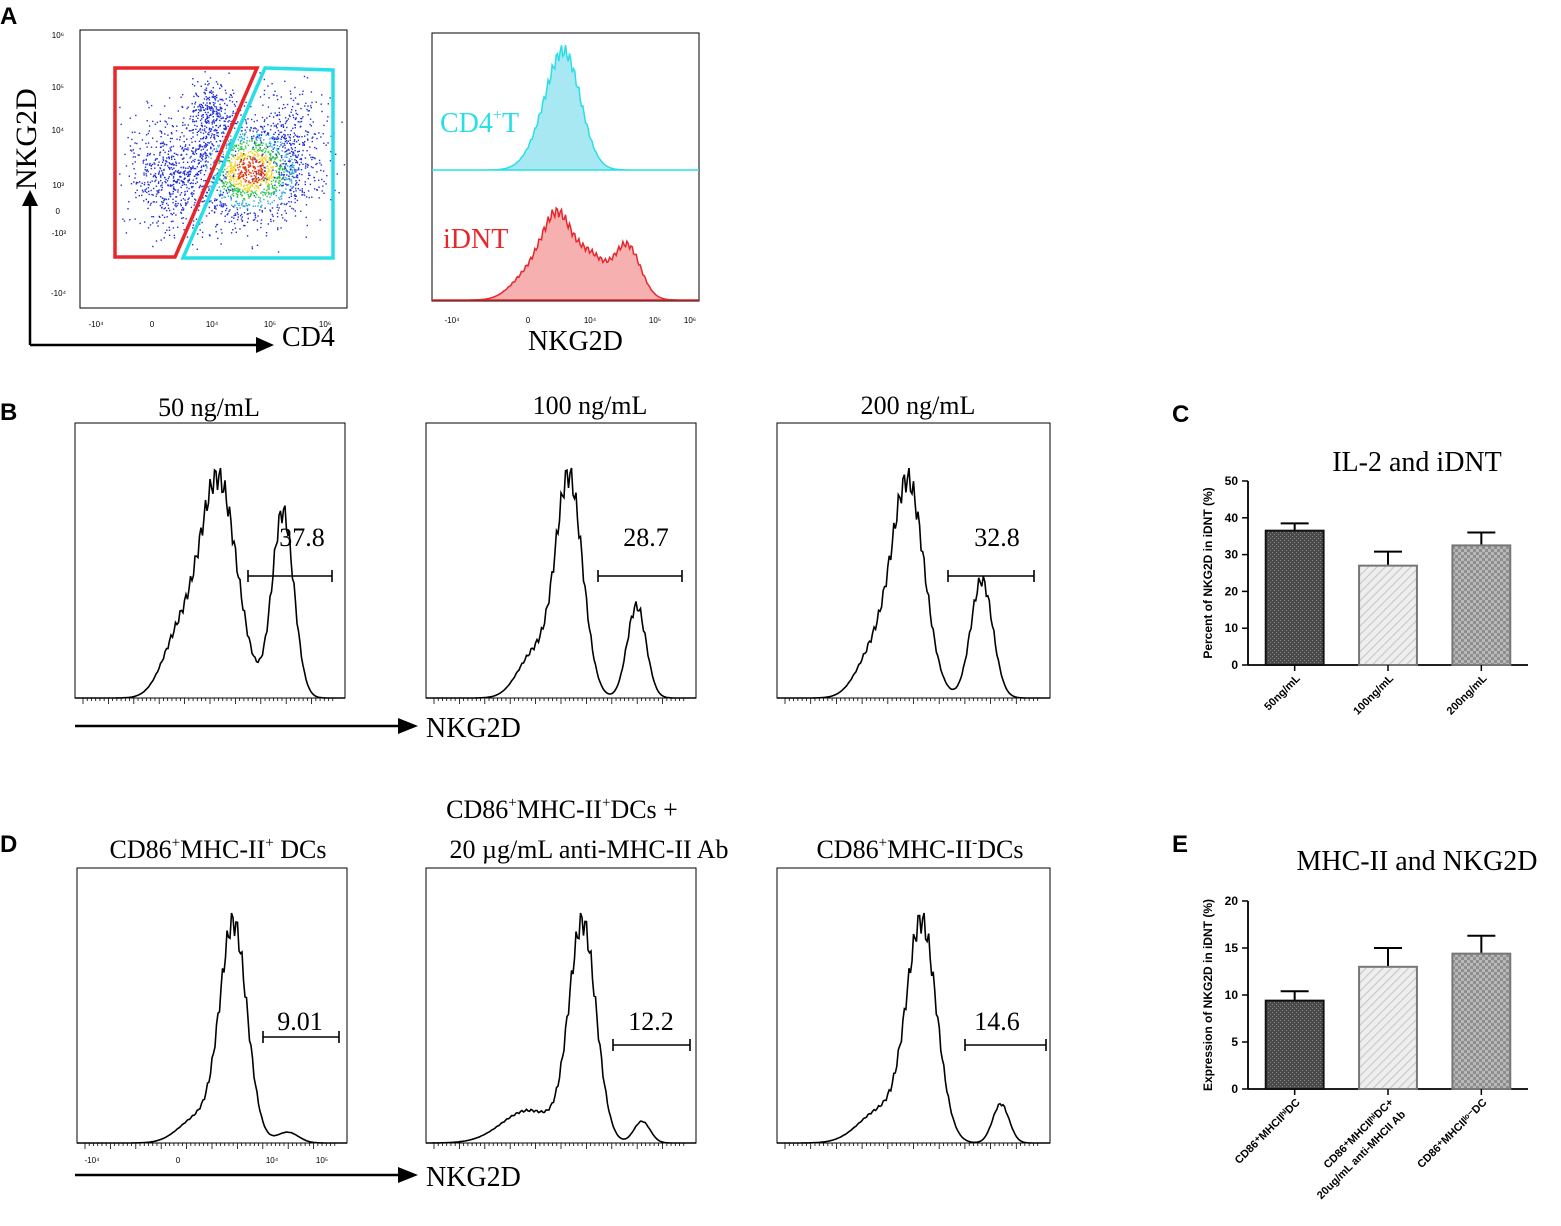 This screenshot has height=1226, width=1561. Describe the element at coordinates (528, 320) in the screenshot. I see `histogram-xtick: 0` at that location.